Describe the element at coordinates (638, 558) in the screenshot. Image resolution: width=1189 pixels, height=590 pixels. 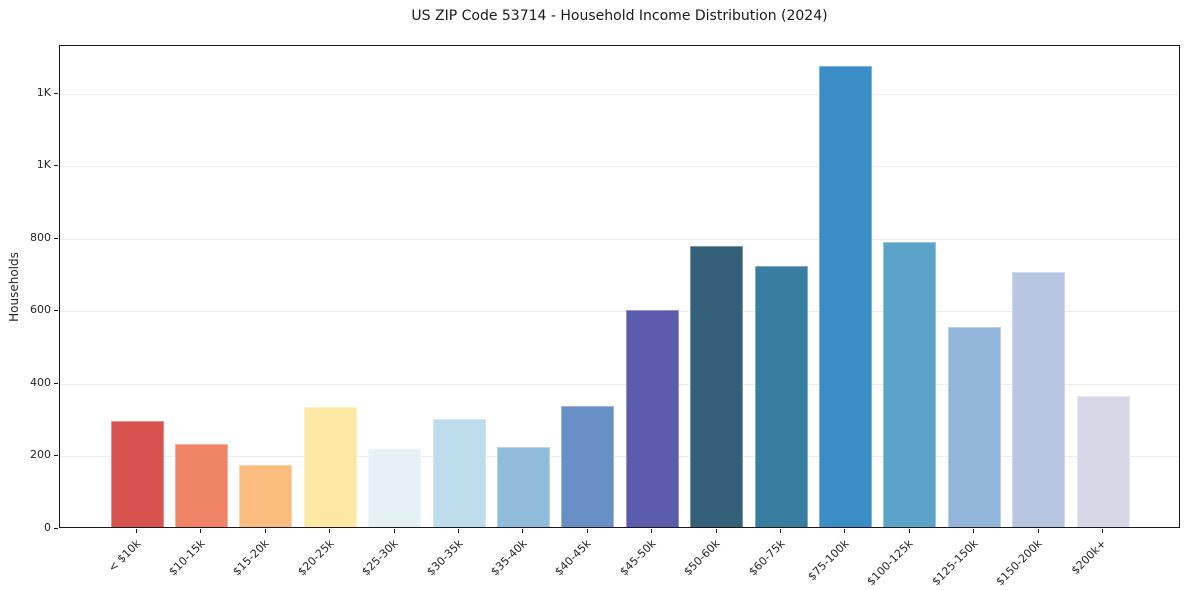
I see `x-tick-label: $45-50k` at that location.